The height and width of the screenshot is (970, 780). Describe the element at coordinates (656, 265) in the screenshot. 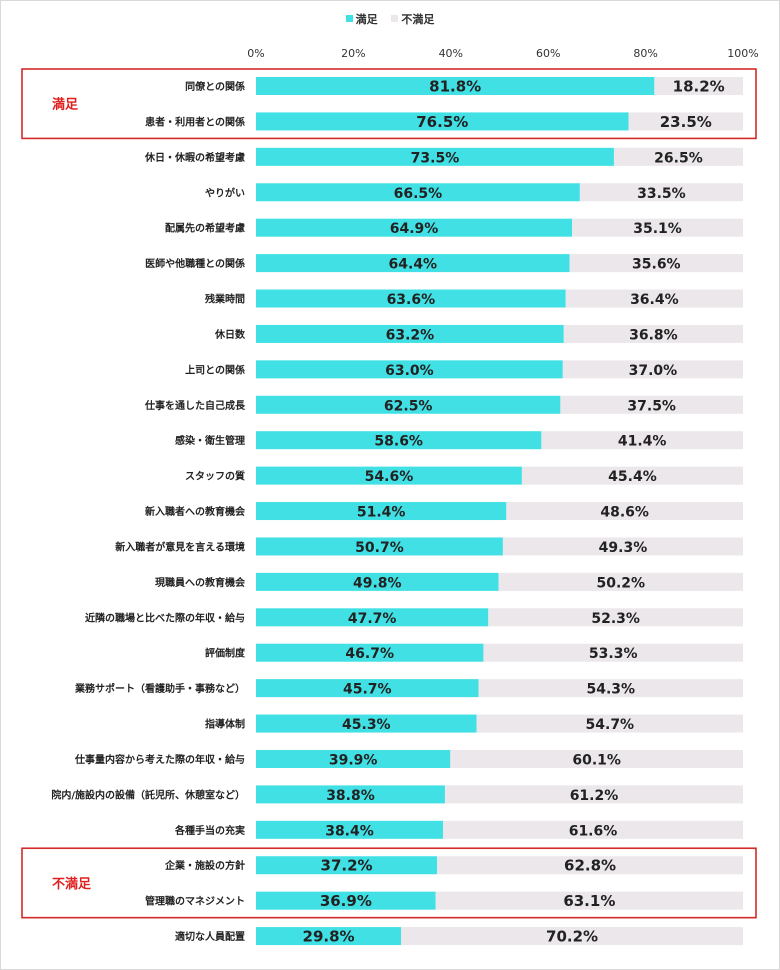

I see `data-label-unsatisfied: 35.6%` at that location.